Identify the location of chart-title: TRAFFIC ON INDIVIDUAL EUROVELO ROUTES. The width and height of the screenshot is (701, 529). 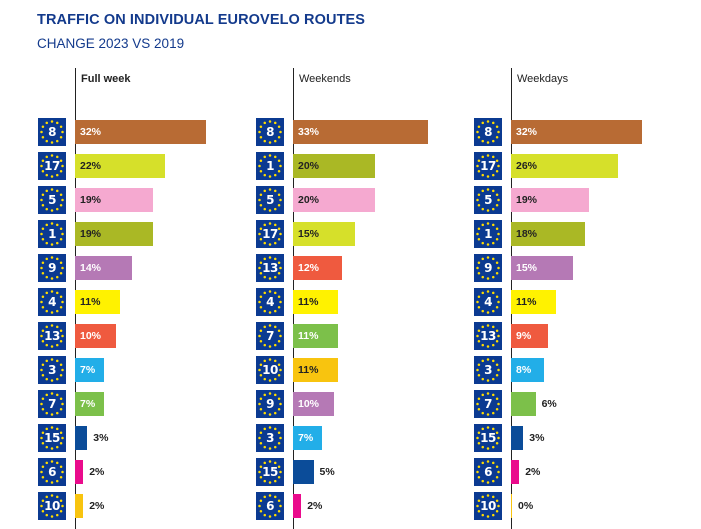
(201, 20).